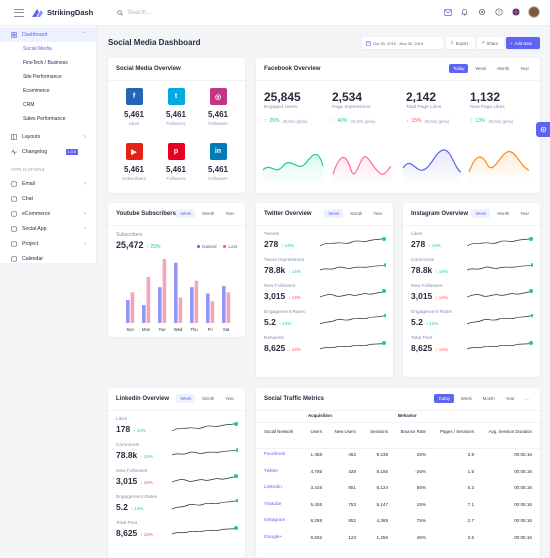 Image resolution: width=550 pixels, height=558 pixels. Describe the element at coordinates (176, 162) in the screenshot. I see `social-stat: p 5,461 Followers` at that location.